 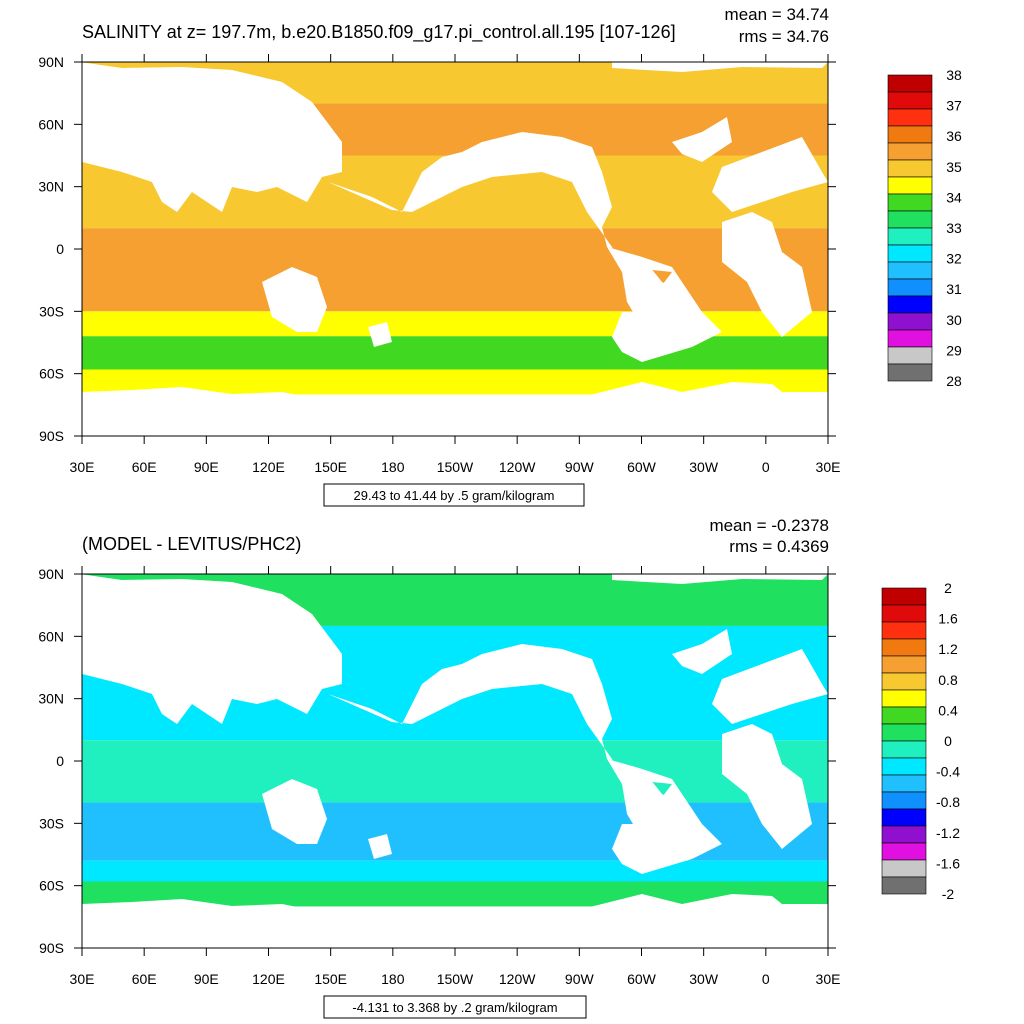 What do you see at coordinates (954, 259) in the screenshot?
I see `colorbar-label: 32` at bounding box center [954, 259].